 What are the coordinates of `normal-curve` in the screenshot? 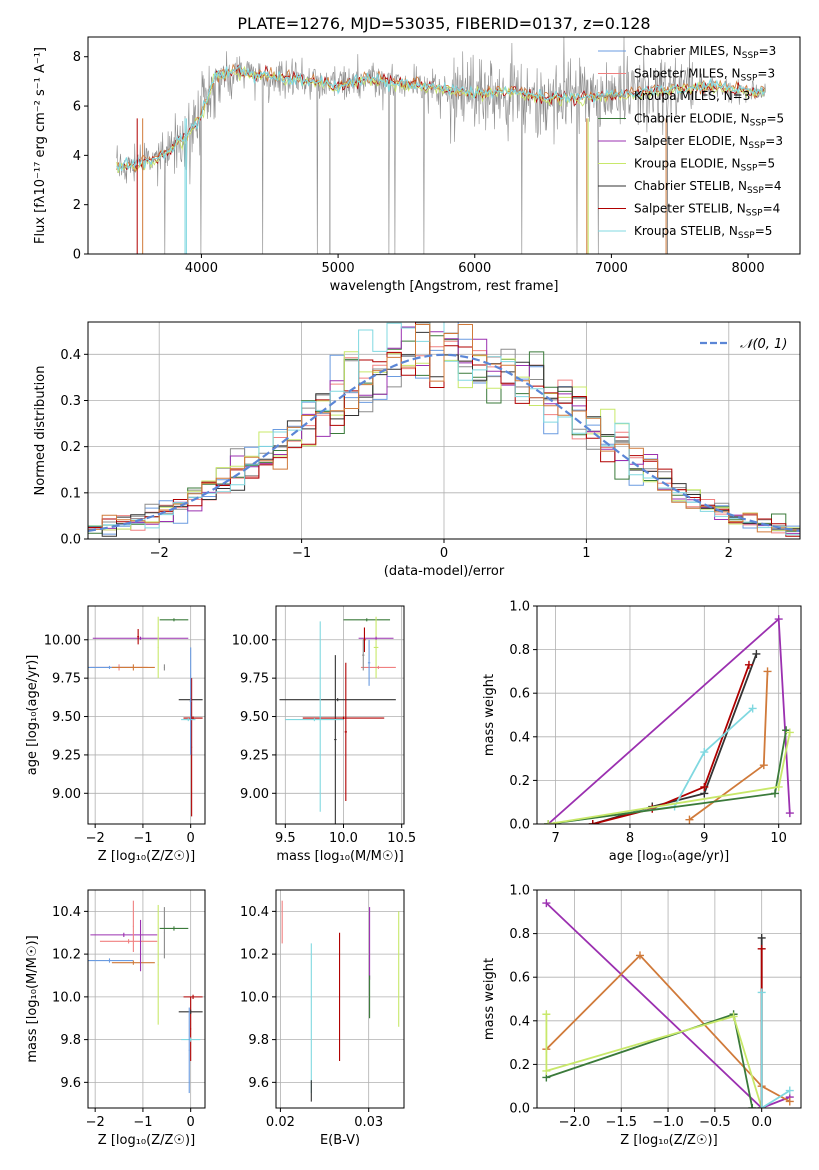 It's located at (444, 442).